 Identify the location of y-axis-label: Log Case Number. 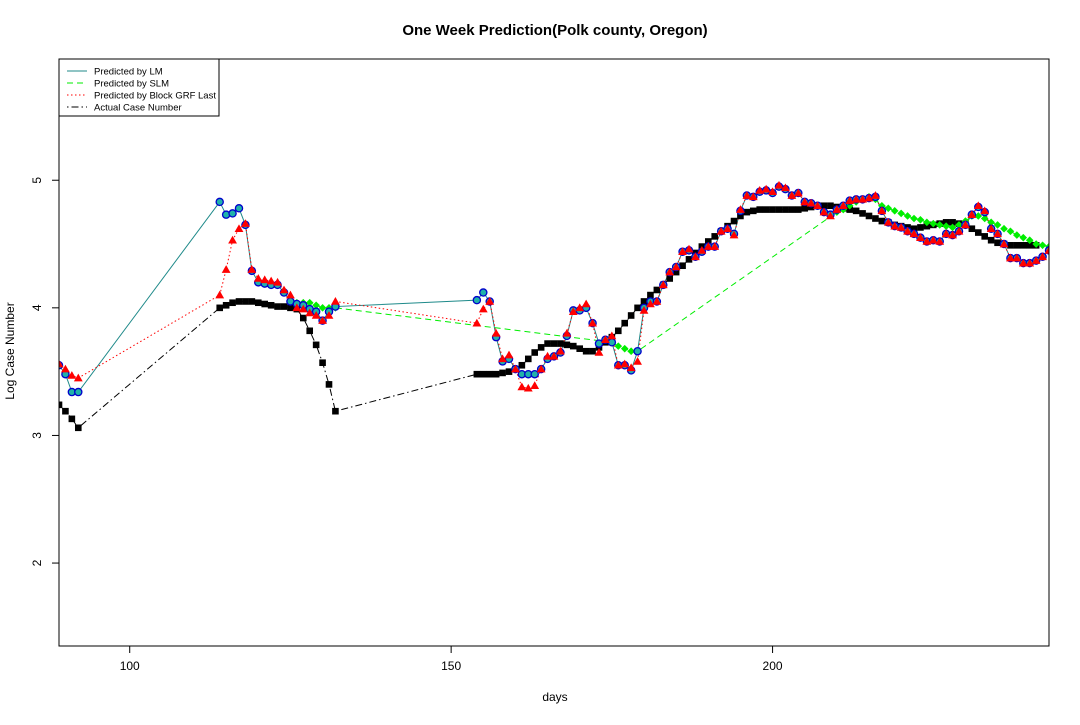
(10, 350).